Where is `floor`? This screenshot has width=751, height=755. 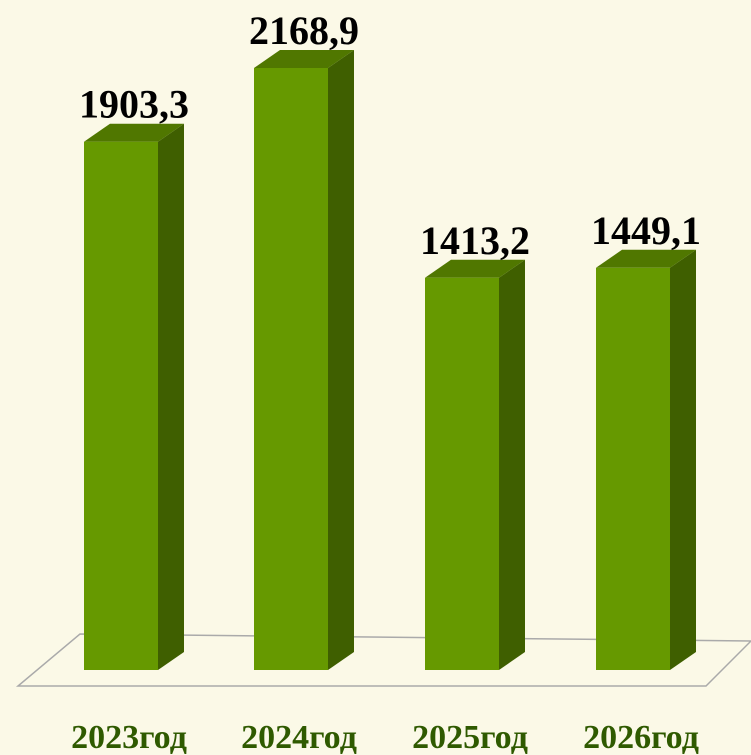 floor is located at coordinates (383, 660).